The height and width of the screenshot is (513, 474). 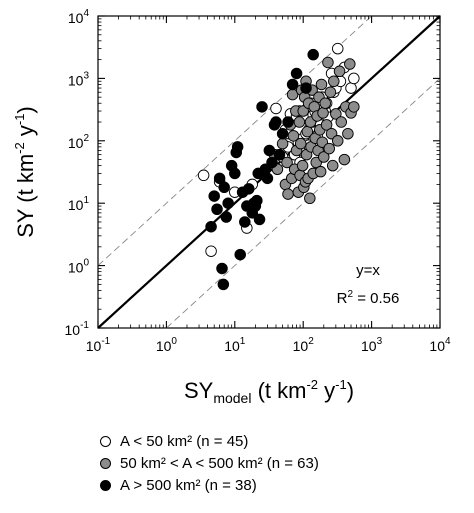 What do you see at coordinates (269, 391) in the screenshot?
I see `x-axis-label: SYmodel (t km-2 y-1)` at bounding box center [269, 391].